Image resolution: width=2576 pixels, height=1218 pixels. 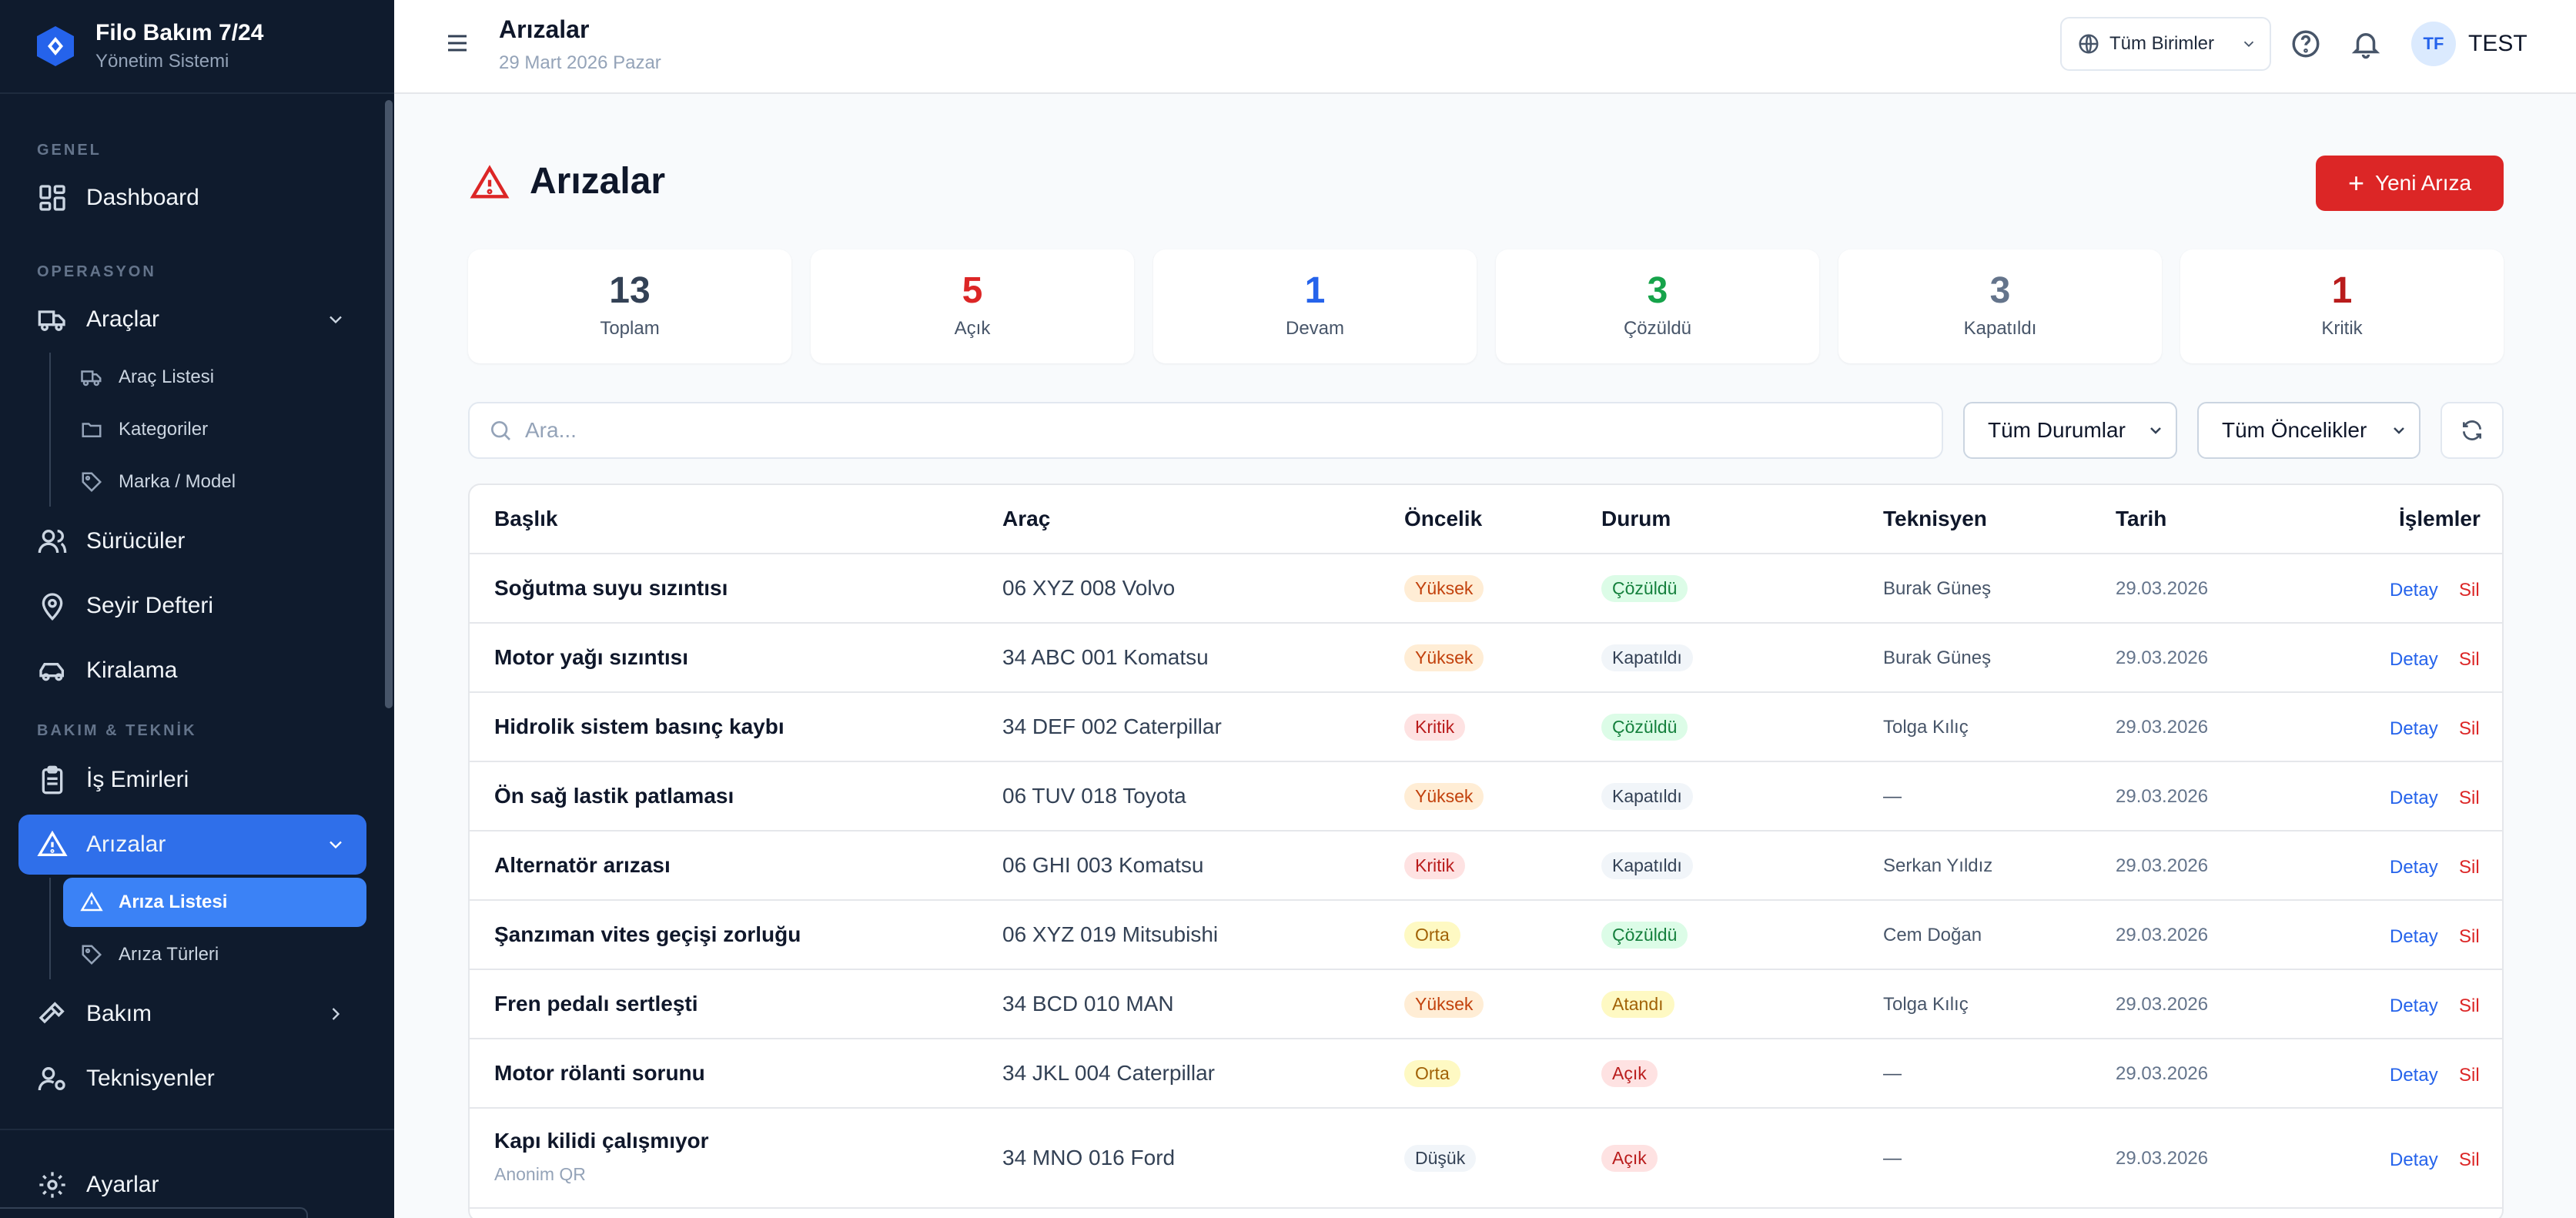 I want to click on column-header-technician: Teknisyen, so click(x=1935, y=518).